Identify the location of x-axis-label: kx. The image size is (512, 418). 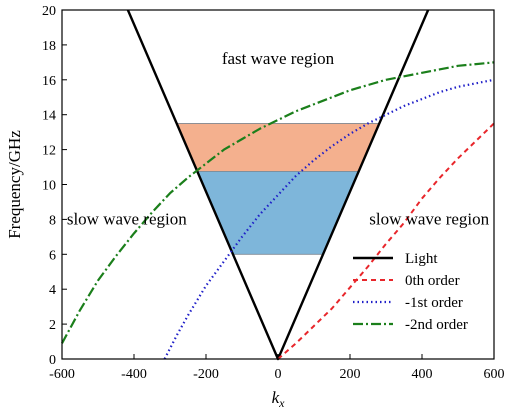
(279, 399).